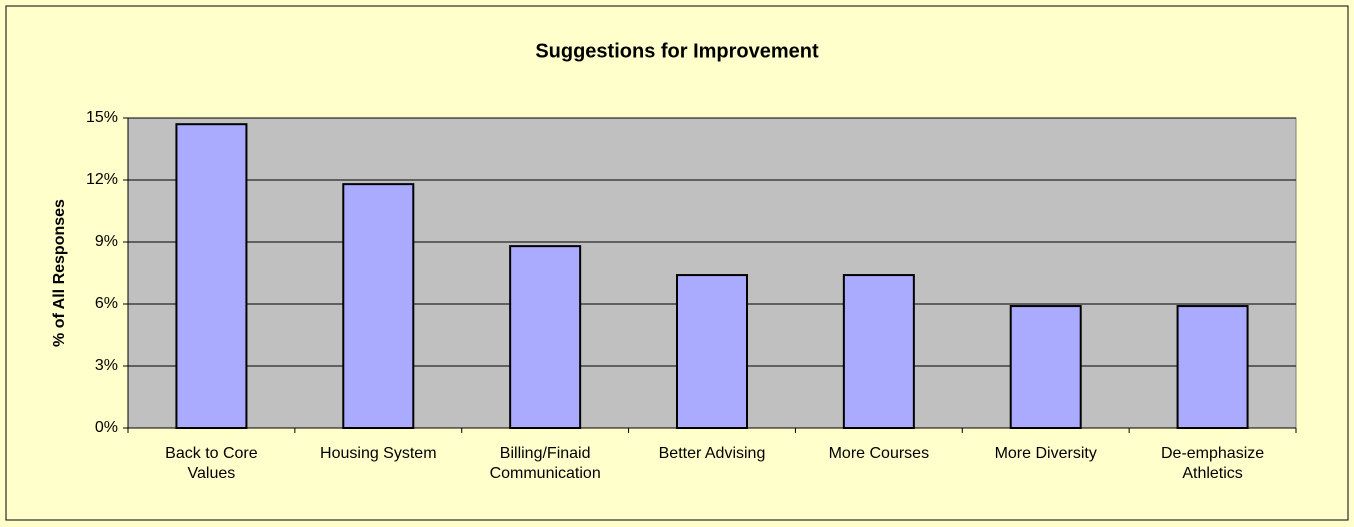 Image resolution: width=1354 pixels, height=527 pixels. Describe the element at coordinates (879, 453) in the screenshot. I see `x-tick-label: More Courses` at that location.